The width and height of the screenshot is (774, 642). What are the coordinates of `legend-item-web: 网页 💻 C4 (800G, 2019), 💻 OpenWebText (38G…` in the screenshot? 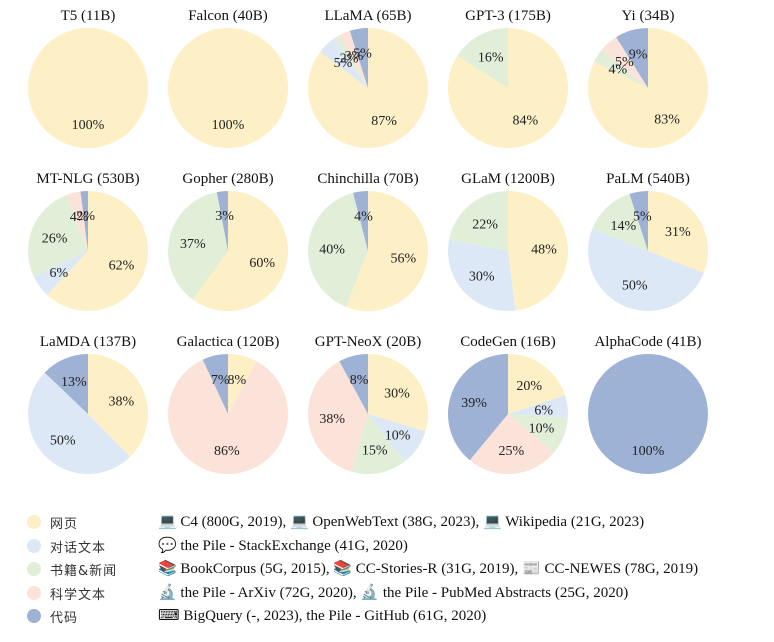 It's located at (390, 524).